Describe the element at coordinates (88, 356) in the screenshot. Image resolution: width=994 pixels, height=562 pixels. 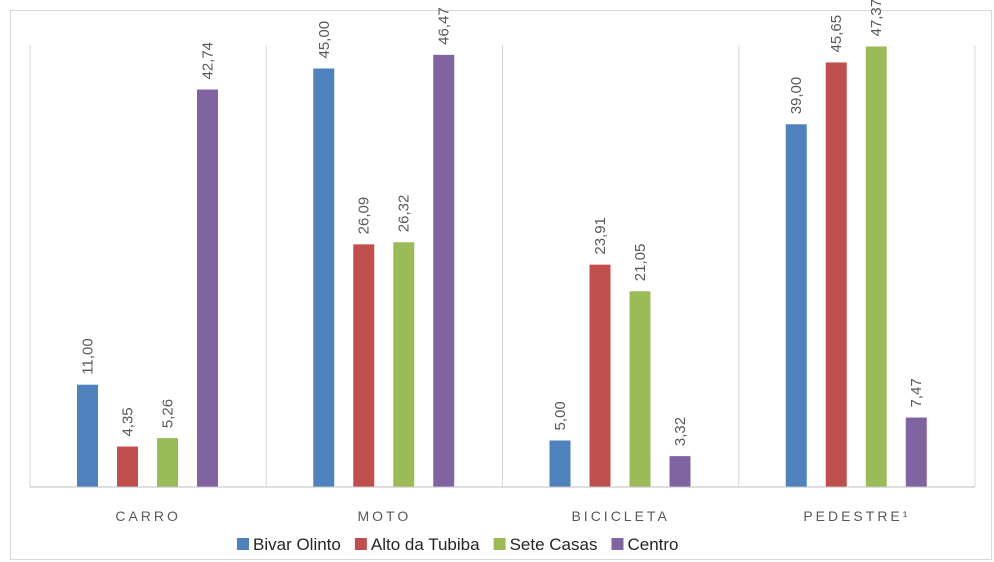
I see `data-label: 11,00` at that location.